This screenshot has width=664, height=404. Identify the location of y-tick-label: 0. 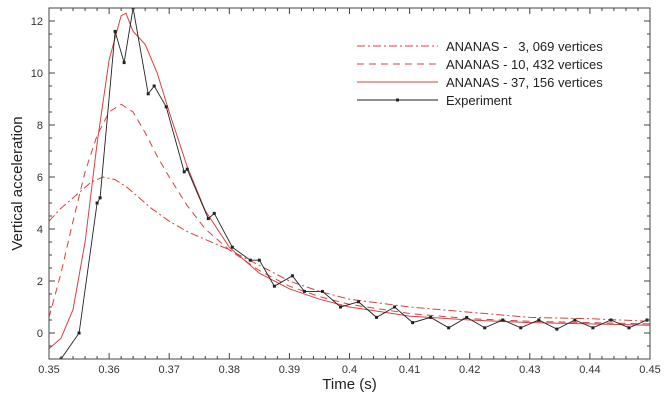
(40, 334).